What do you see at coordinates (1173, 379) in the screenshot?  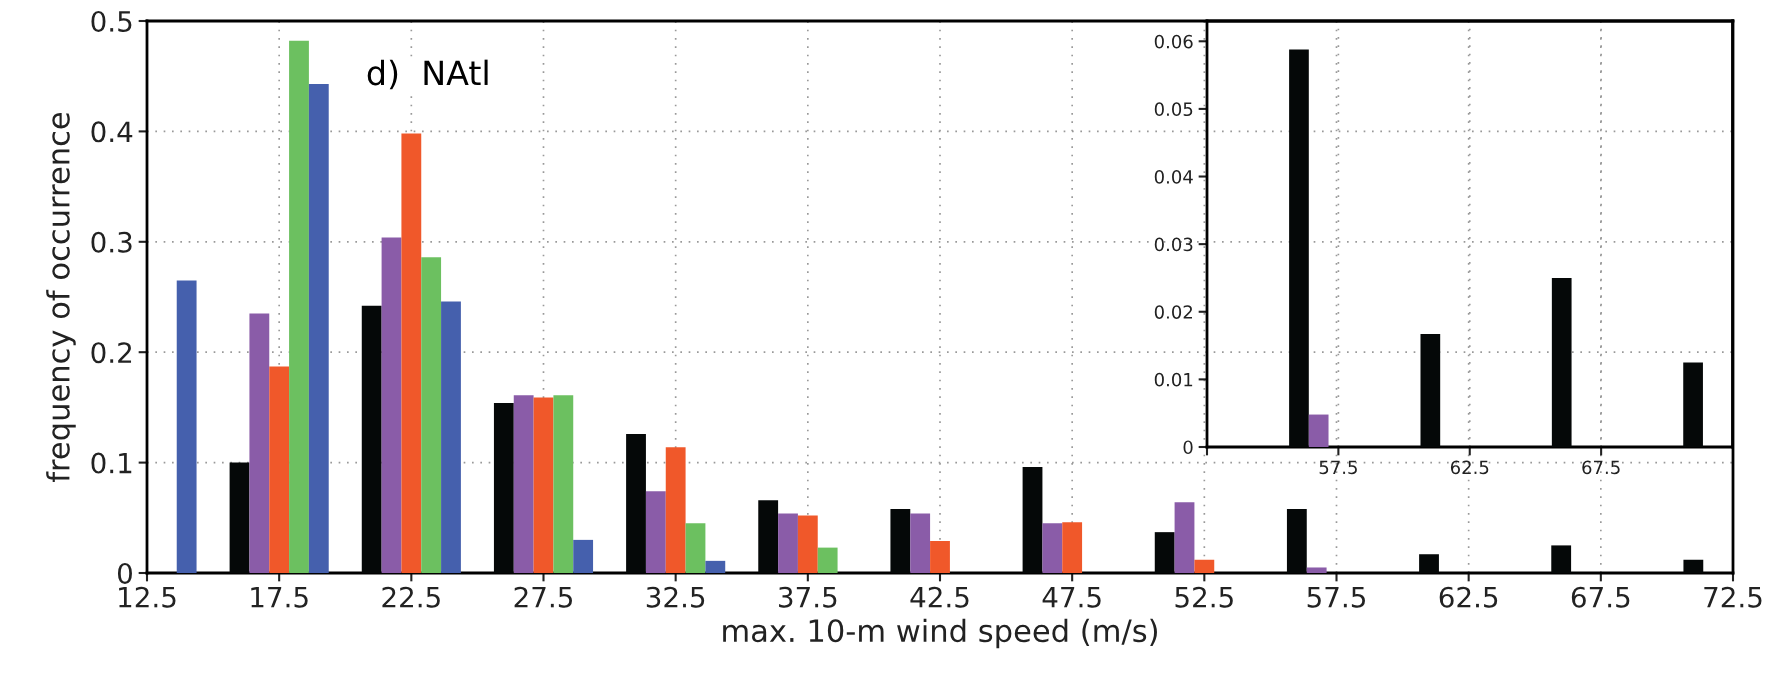 I see `y-tick-label: 0.01` at bounding box center [1173, 379].